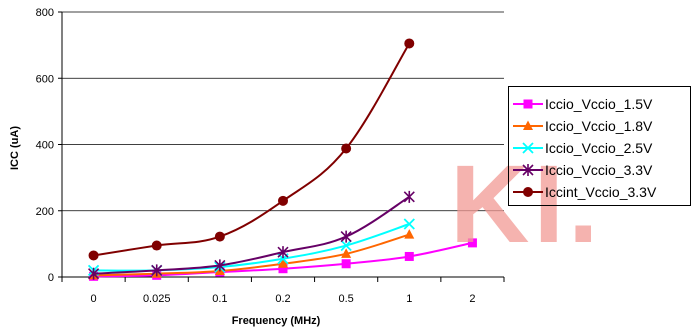 The width and height of the screenshot is (695, 331). Describe the element at coordinates (599, 104) in the screenshot. I see `legend-label: Iccio_Vccio_1.5V` at that location.